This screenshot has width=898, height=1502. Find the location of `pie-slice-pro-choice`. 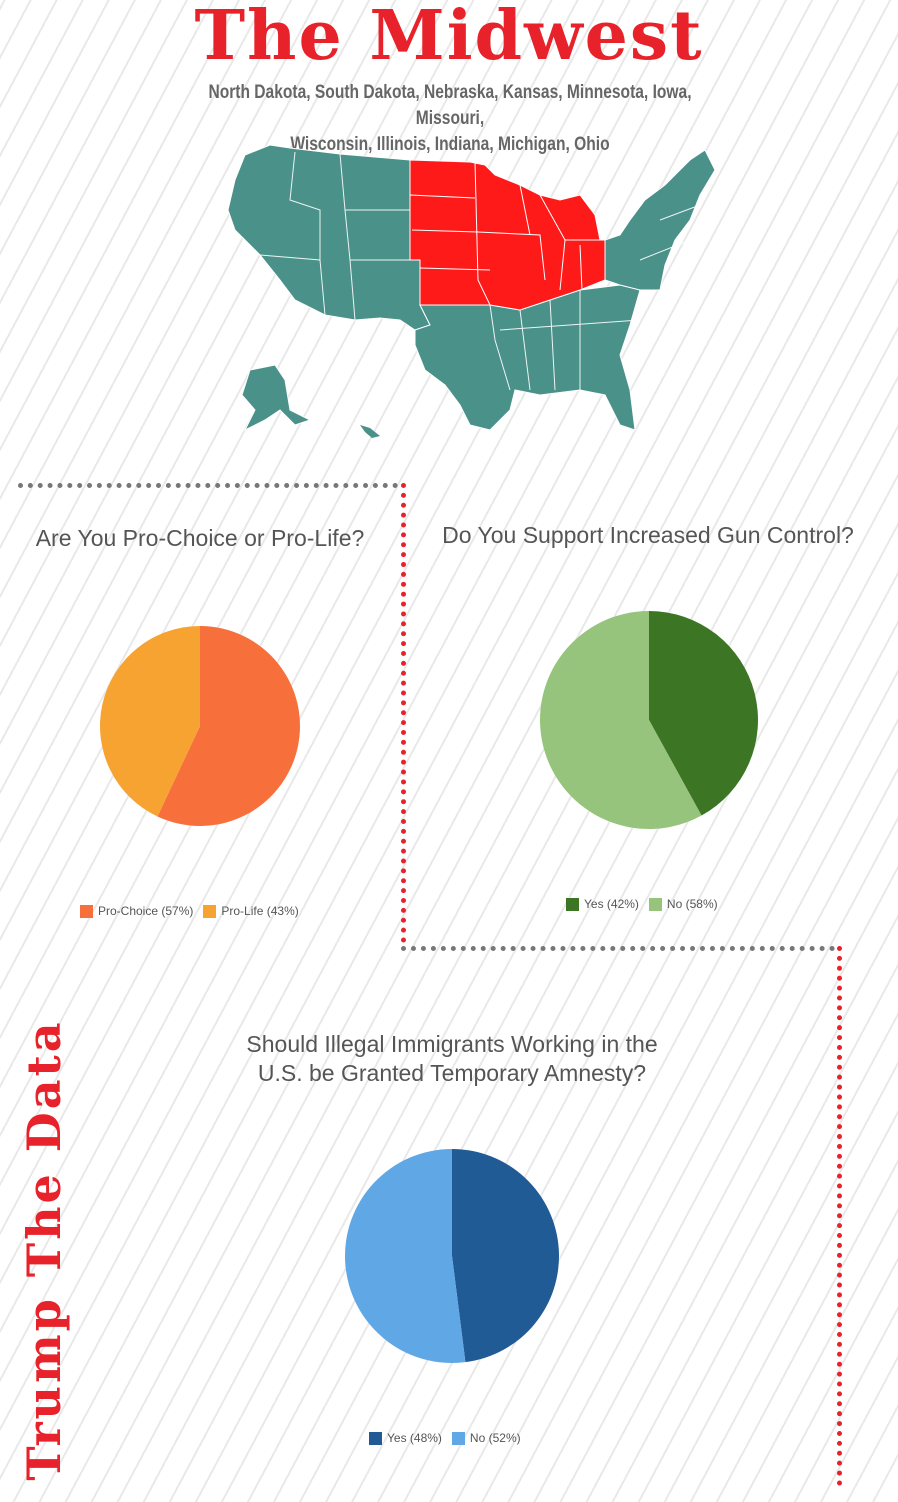

pie-slice-pro-choice is located at coordinates (228, 726).